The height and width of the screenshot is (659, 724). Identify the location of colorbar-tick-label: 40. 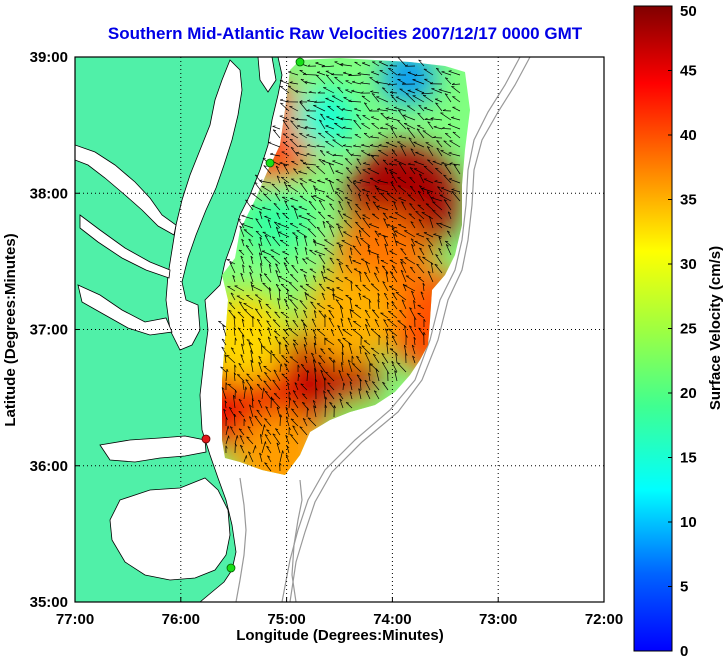
(688, 135).